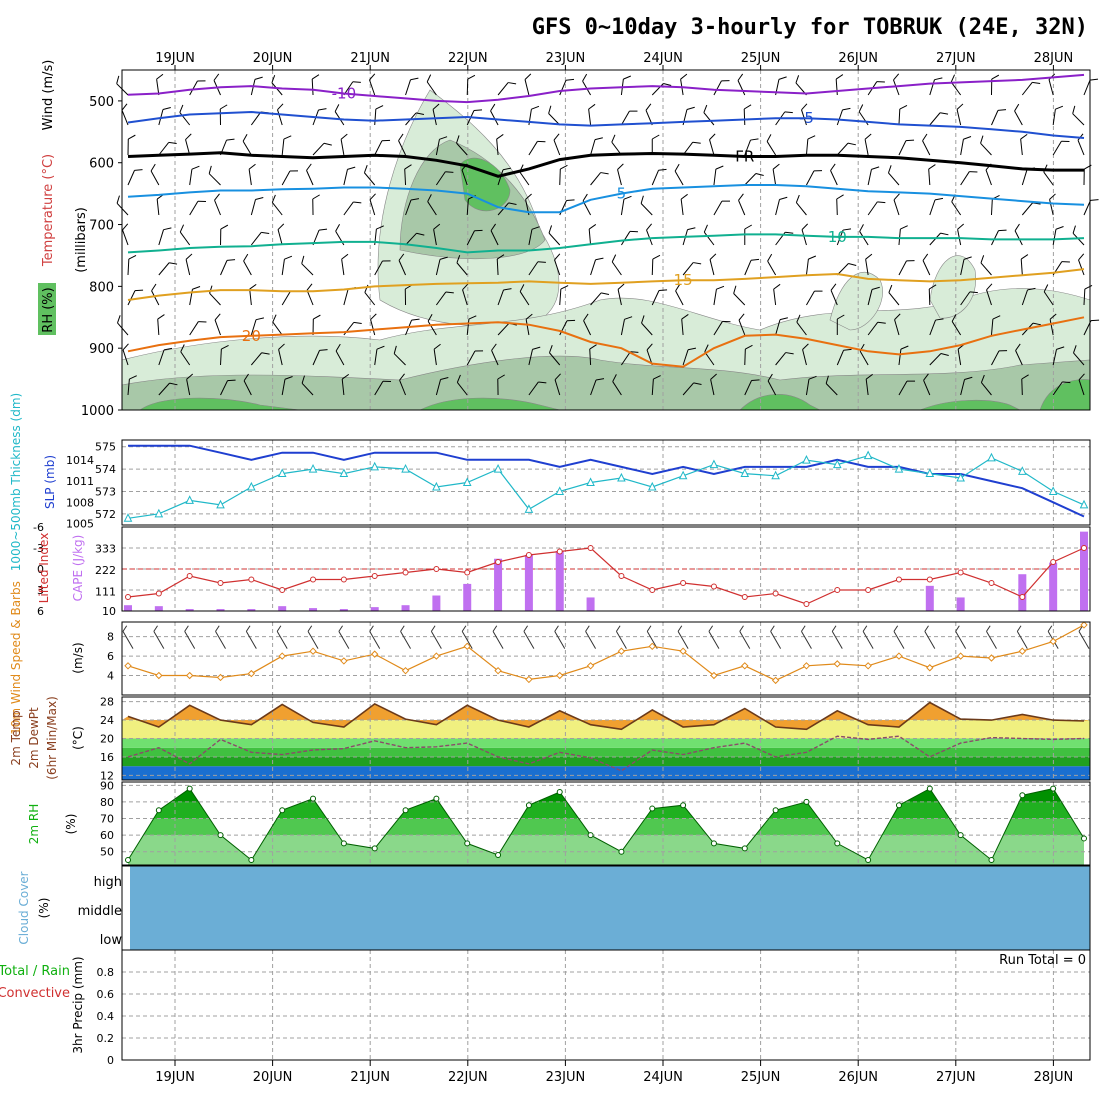 This screenshot has height=1100, width=1100. I want to click on temp-band, so click(606, 773).